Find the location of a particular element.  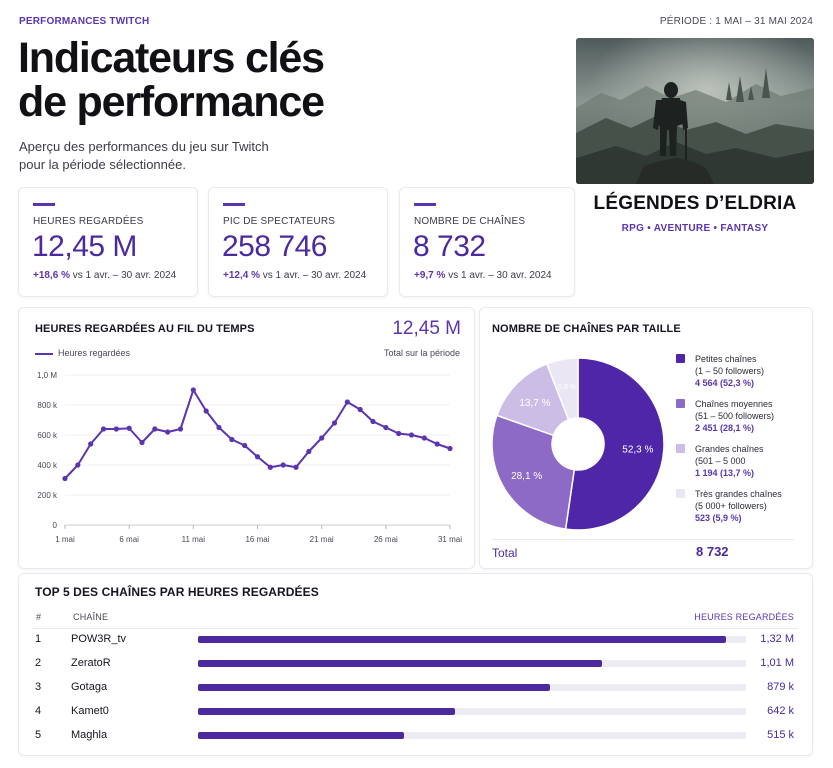

legend-value: 1 194 (13,7 %) is located at coordinates (725, 473).